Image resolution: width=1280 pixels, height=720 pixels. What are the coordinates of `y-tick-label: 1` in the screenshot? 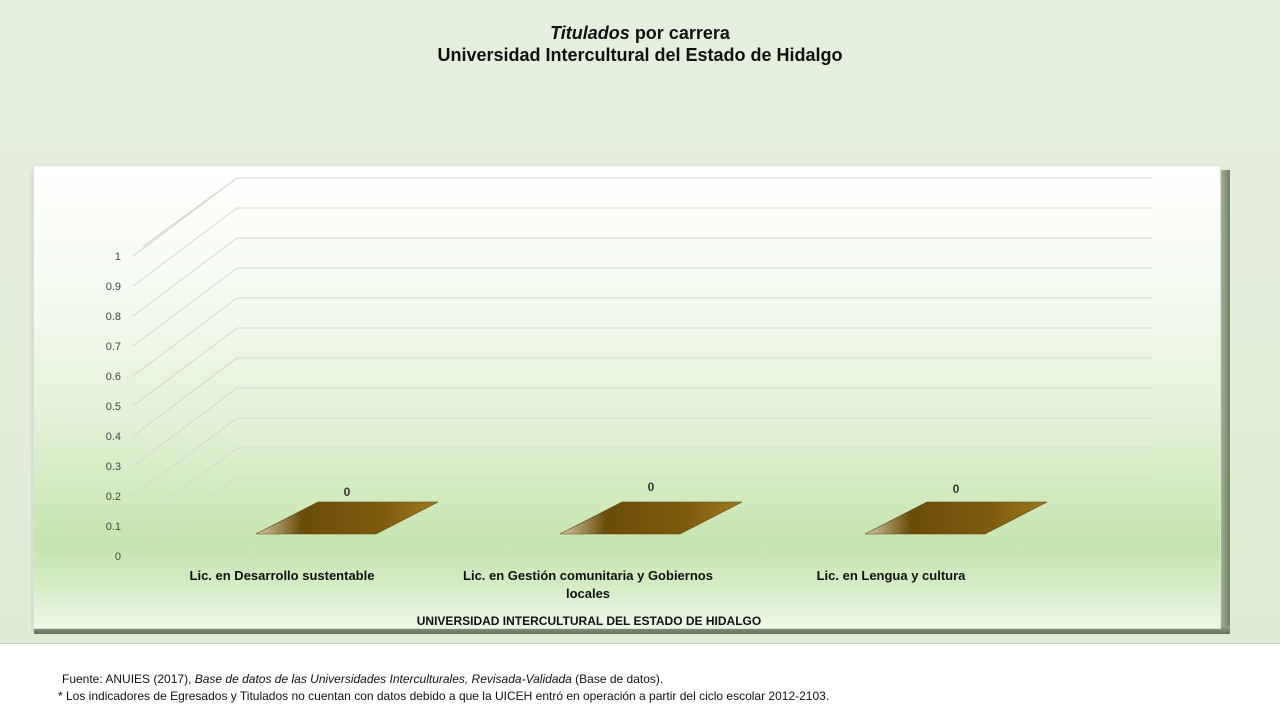 It's located at (118, 257).